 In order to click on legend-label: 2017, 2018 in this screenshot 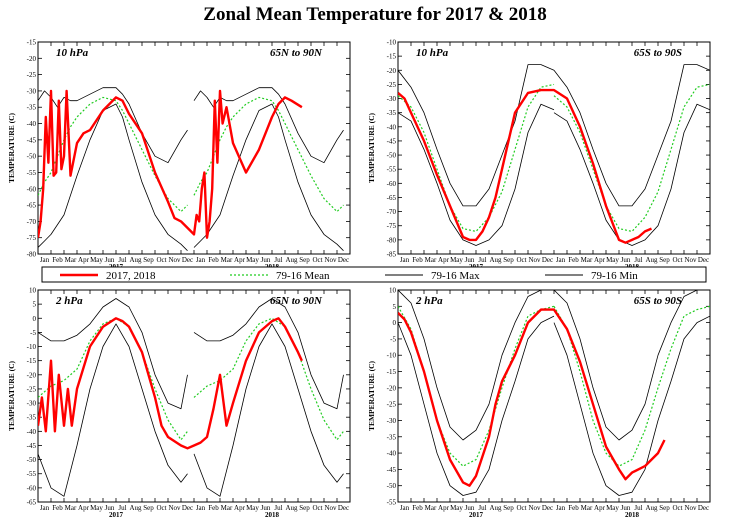, I will do `click(131, 276)`.